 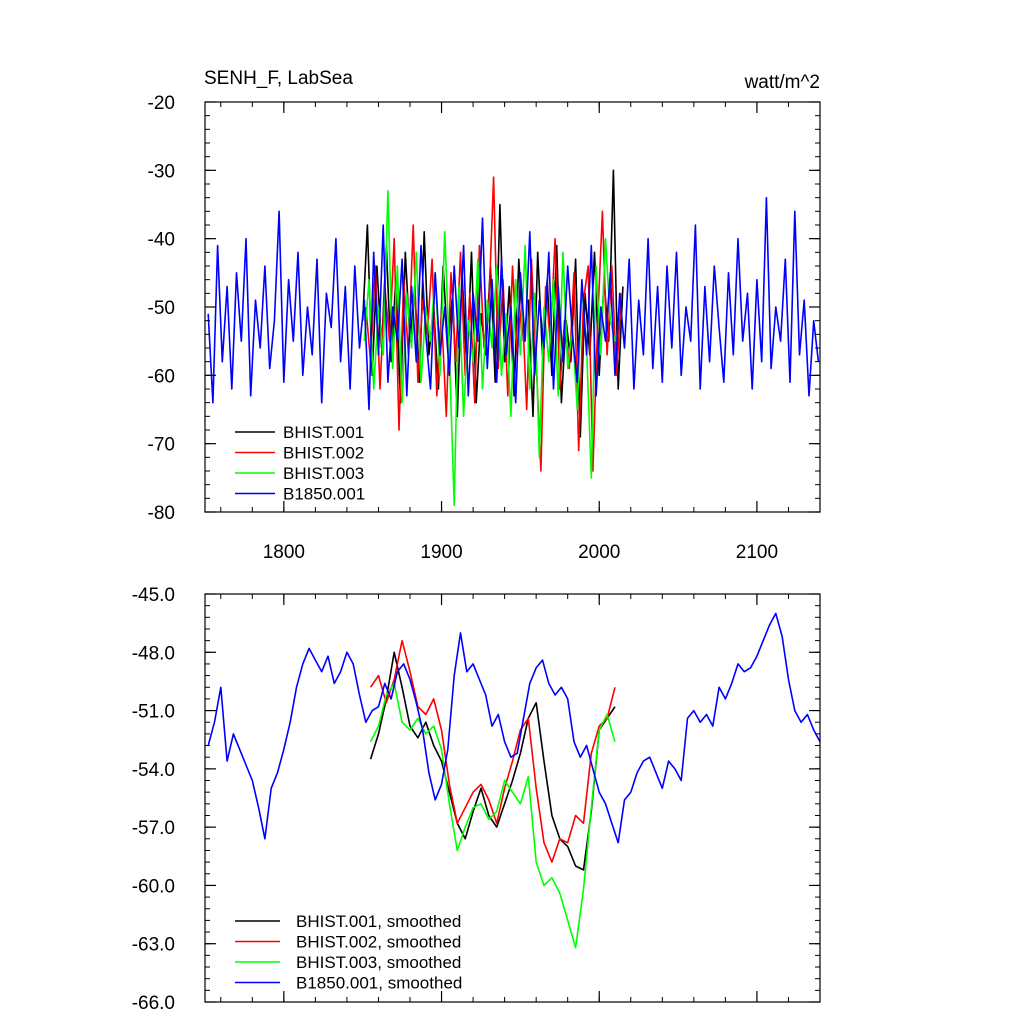 I want to click on x-tick-label: 2100, so click(x=757, y=552).